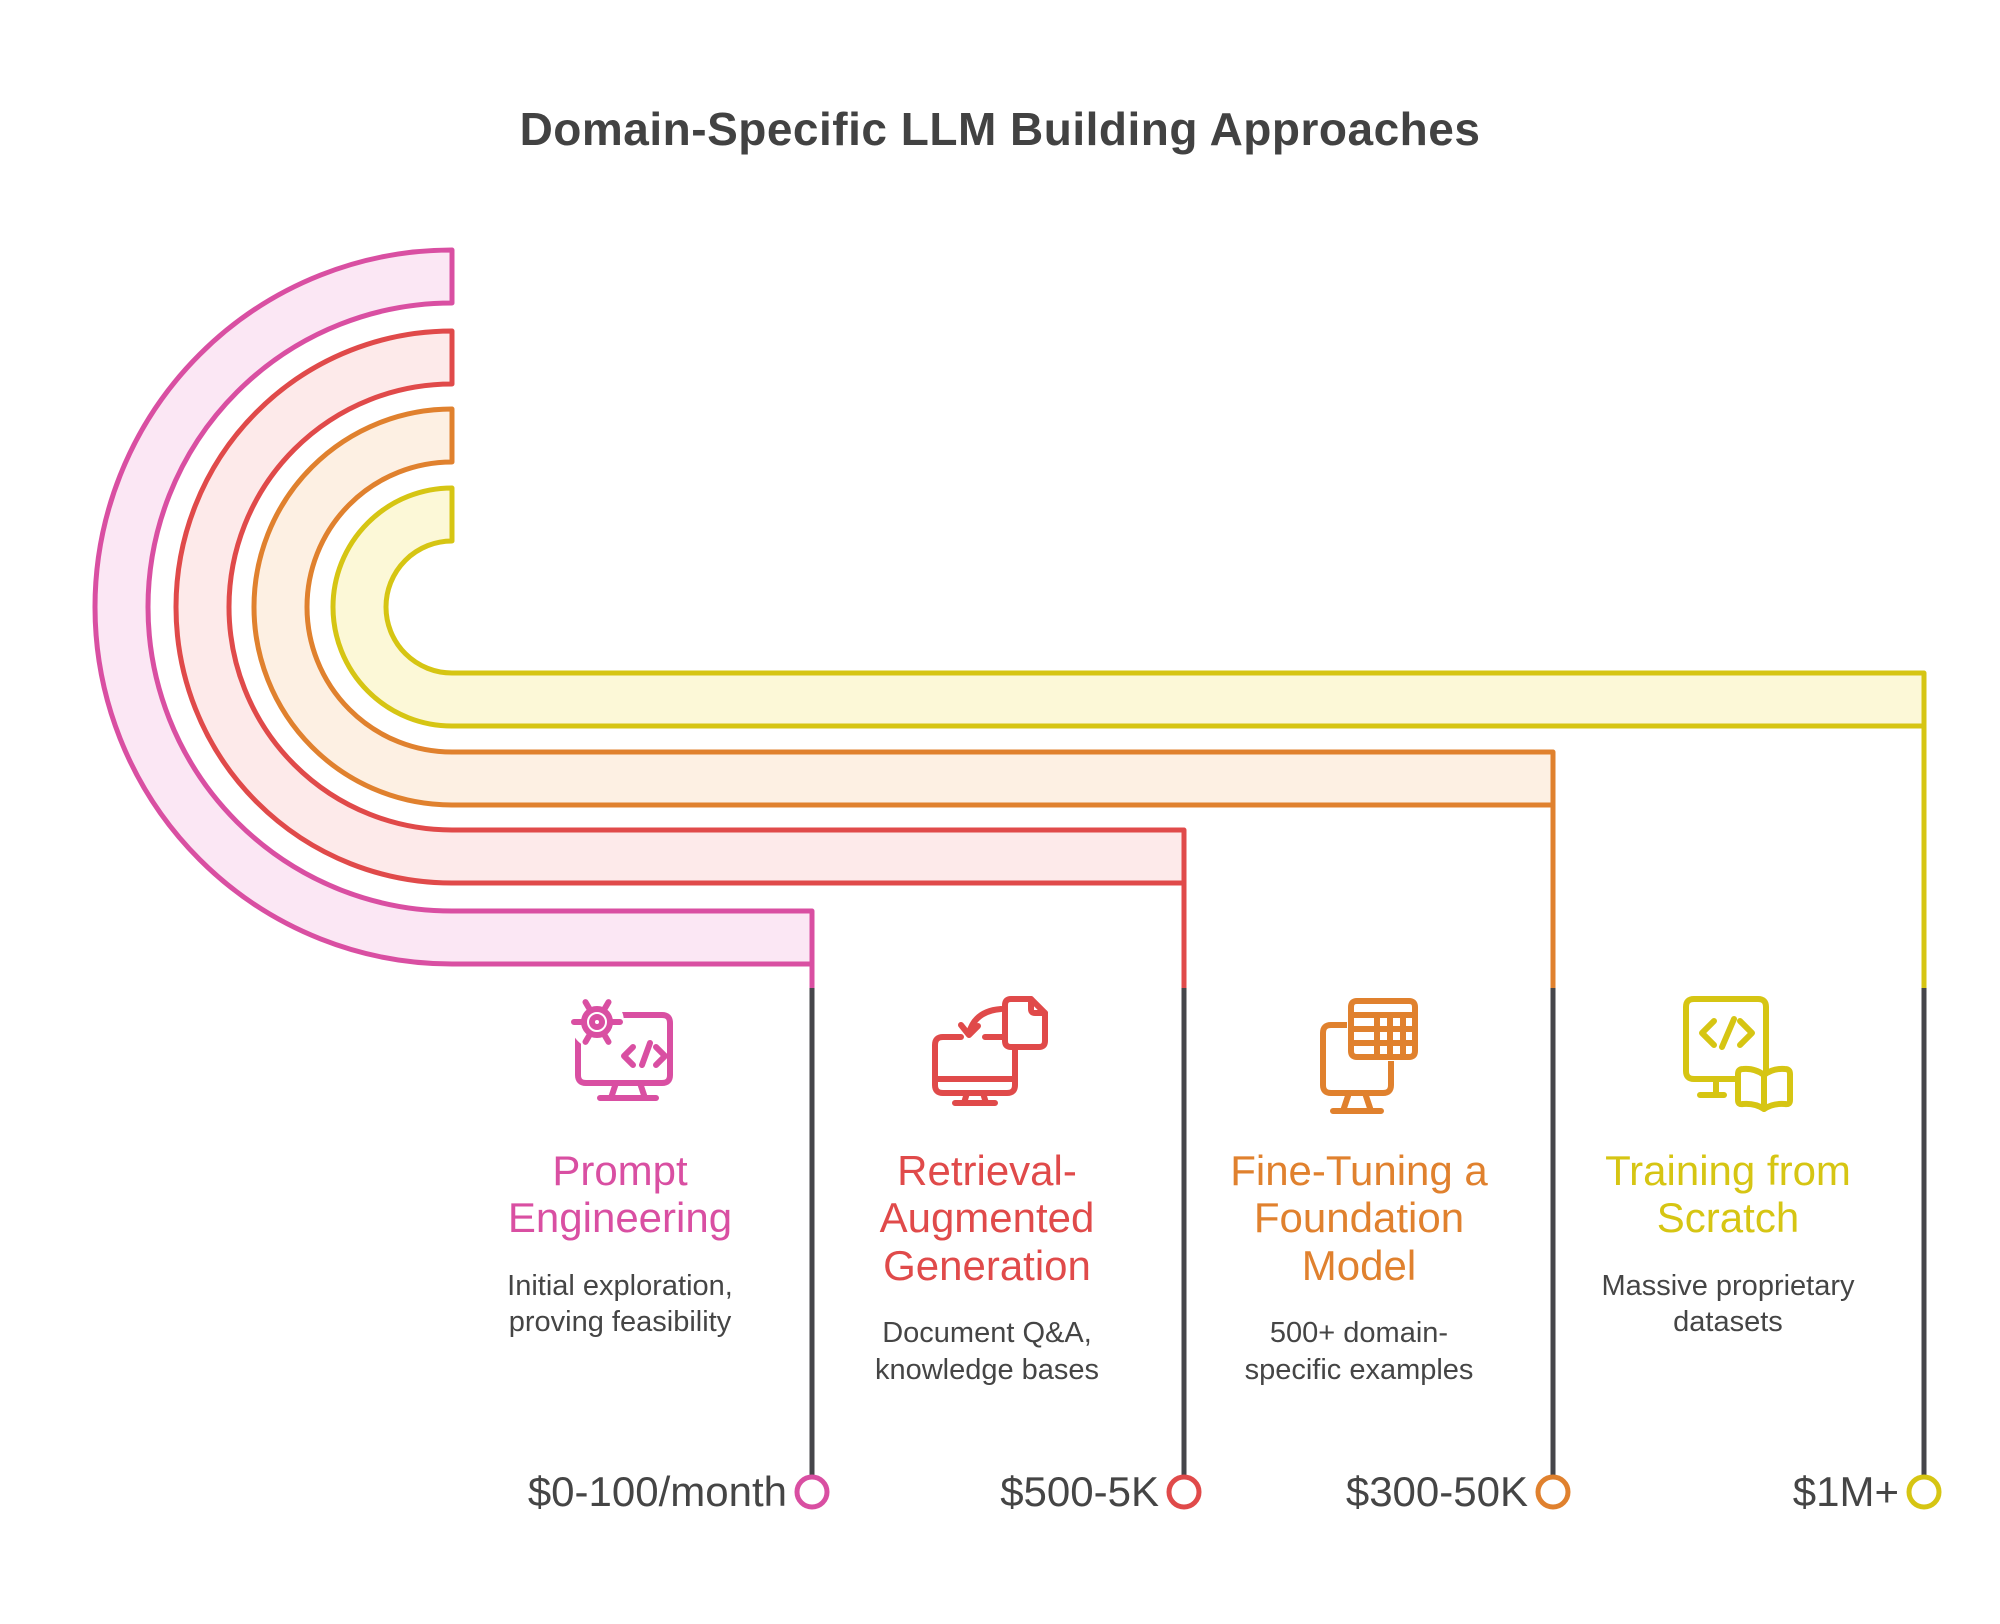 The image size is (2000, 1624). Describe the element at coordinates (1924, 1492) in the screenshot. I see `endpoint-circle-training-from-scratch` at that location.